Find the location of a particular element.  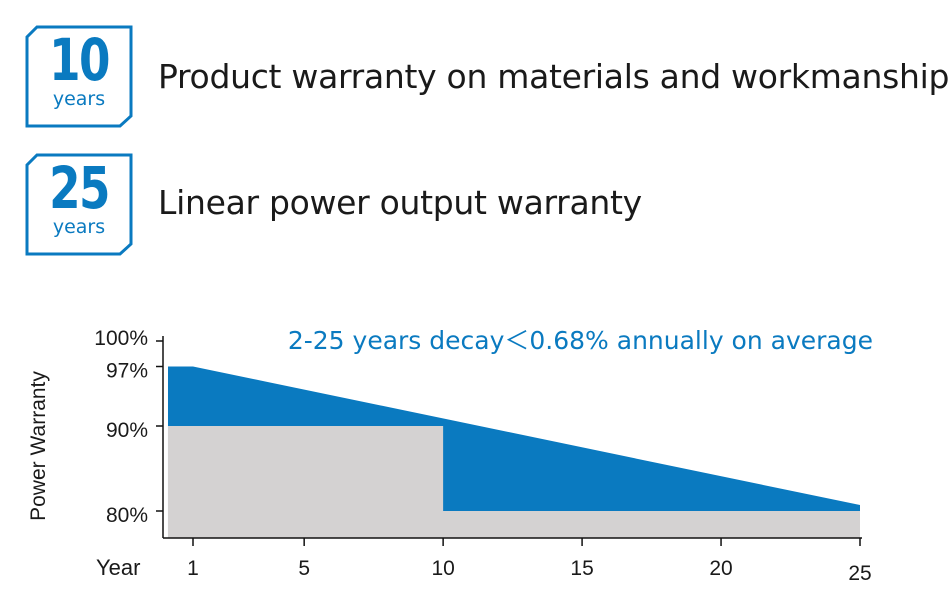

y-tick-label: 100% is located at coordinates (121, 338).